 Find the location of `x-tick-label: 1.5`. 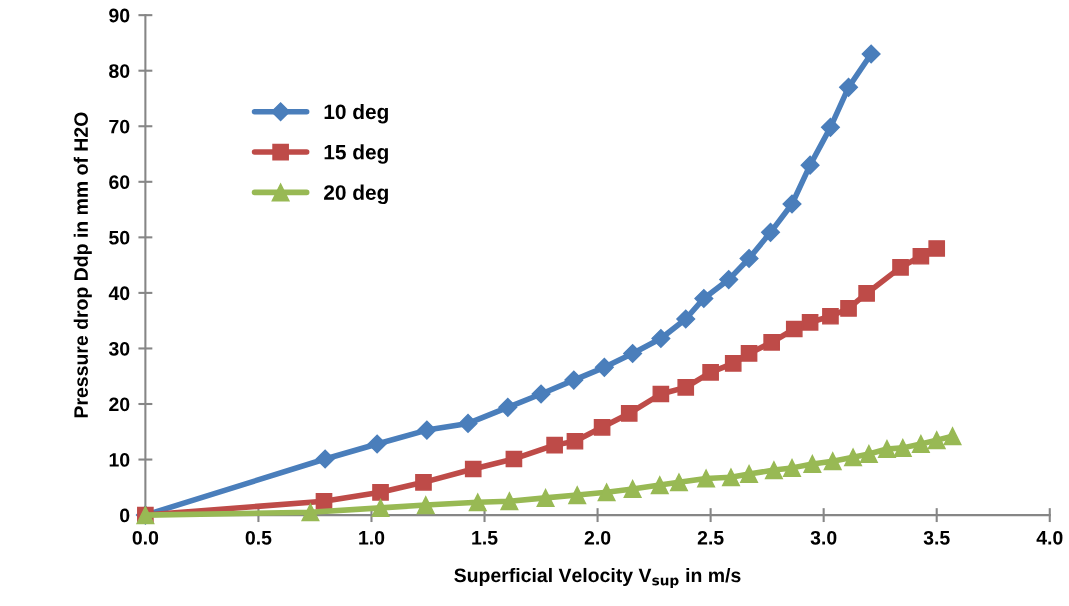

x-tick-label: 1.5 is located at coordinates (485, 538).